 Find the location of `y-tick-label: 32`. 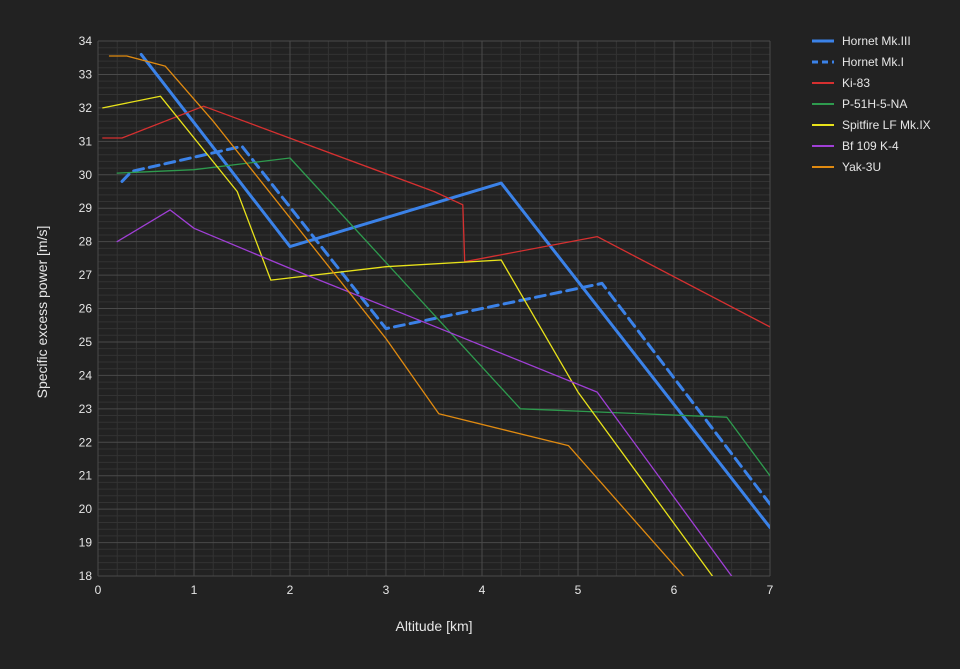

y-tick-label: 32 is located at coordinates (86, 108).